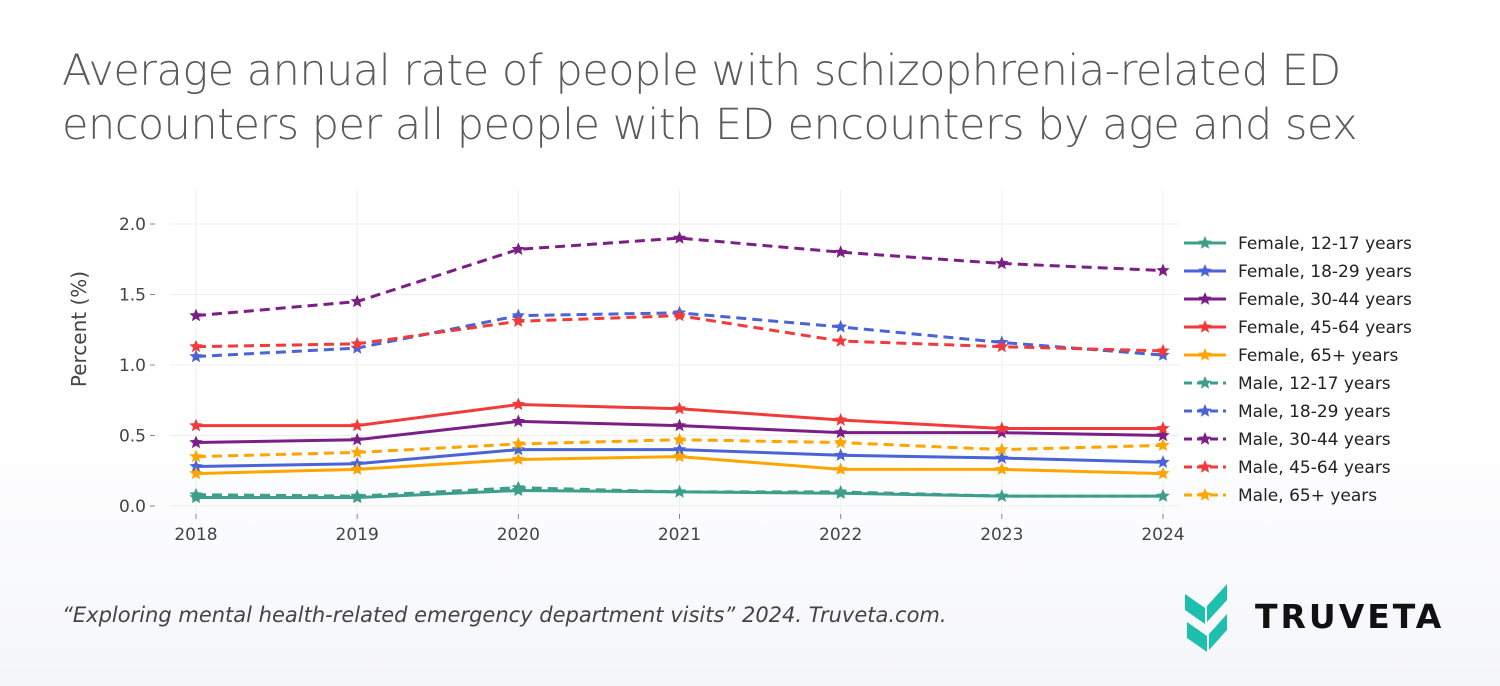  Describe the element at coordinates (132, 437) in the screenshot. I see `y-tick-label: 0.5` at that location.